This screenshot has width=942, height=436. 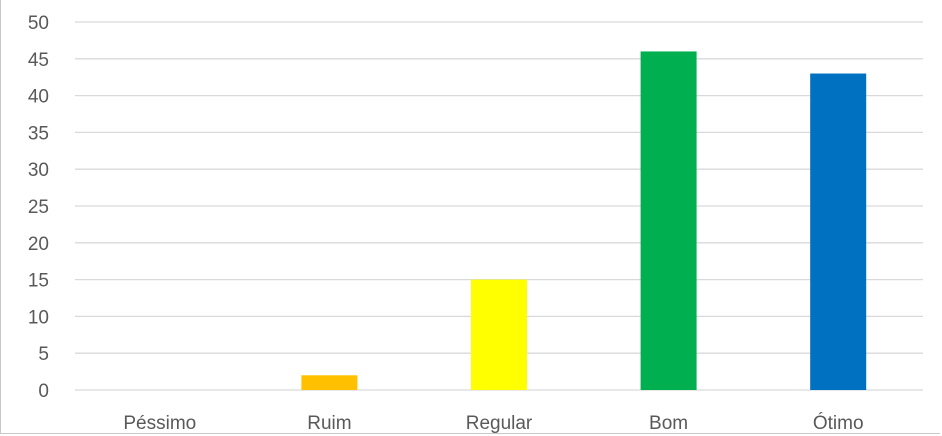 What do you see at coordinates (159, 423) in the screenshot?
I see `x-category-label: Péssimo` at bounding box center [159, 423].